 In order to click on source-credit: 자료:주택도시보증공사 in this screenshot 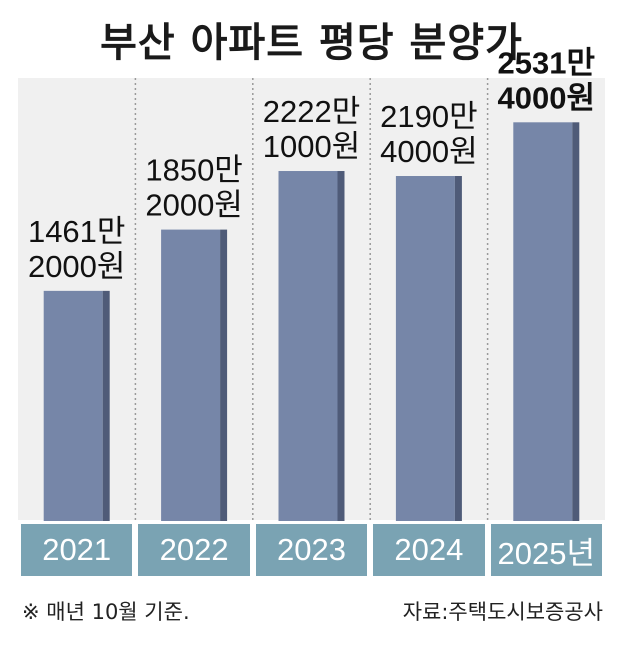, I will do `click(502, 612)`.